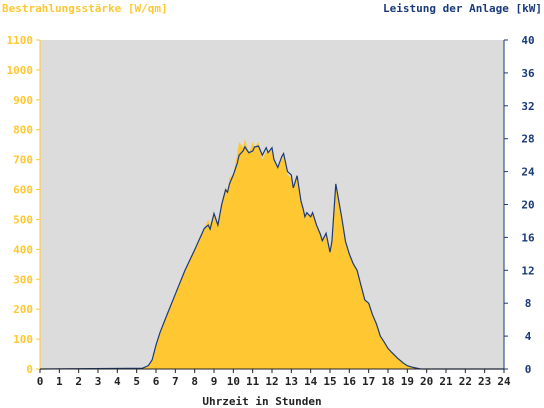 Image resolution: width=544 pixels, height=408 pixels. Describe the element at coordinates (527, 106) in the screenshot. I see `right-tick-label: 32` at that location.